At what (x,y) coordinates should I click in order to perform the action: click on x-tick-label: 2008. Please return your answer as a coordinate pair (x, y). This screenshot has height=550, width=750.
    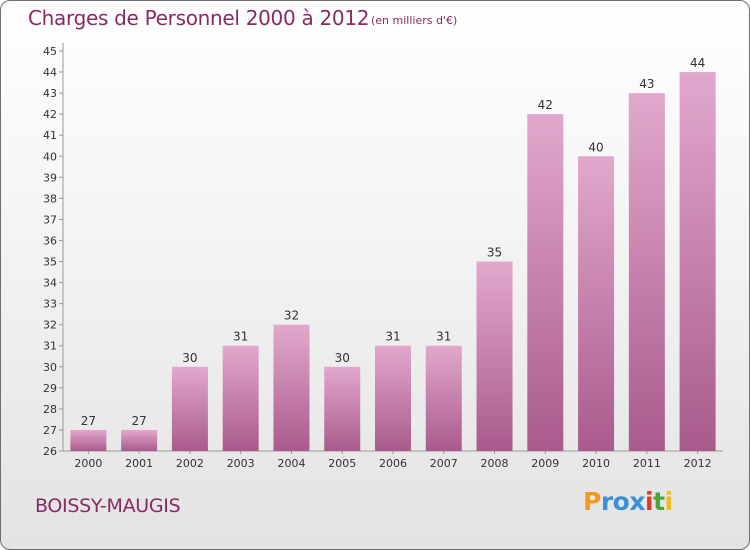
    Looking at the image, I should click on (495, 463).